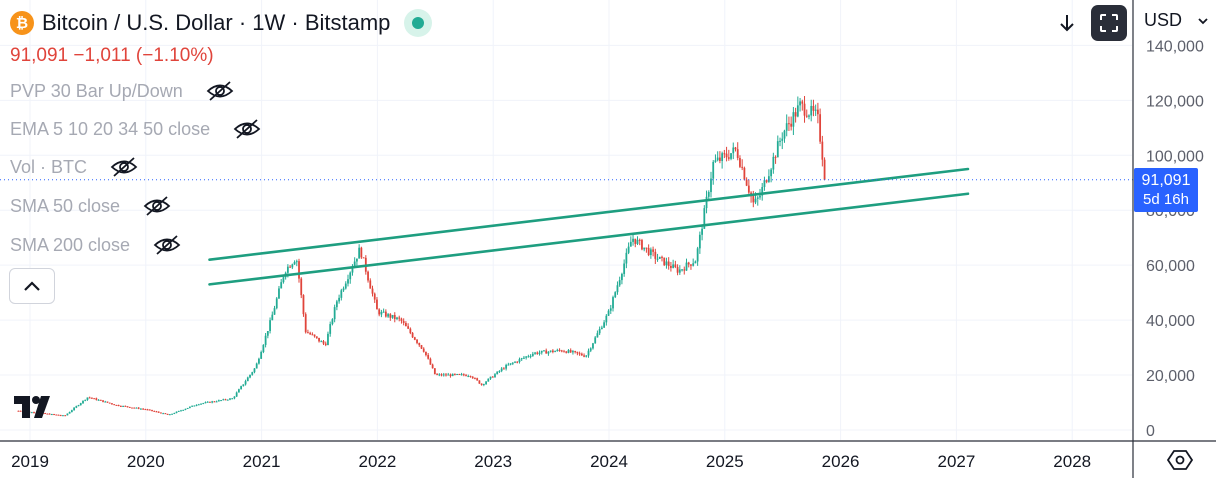  I want to click on collapse-legend-button, so click(32, 286).